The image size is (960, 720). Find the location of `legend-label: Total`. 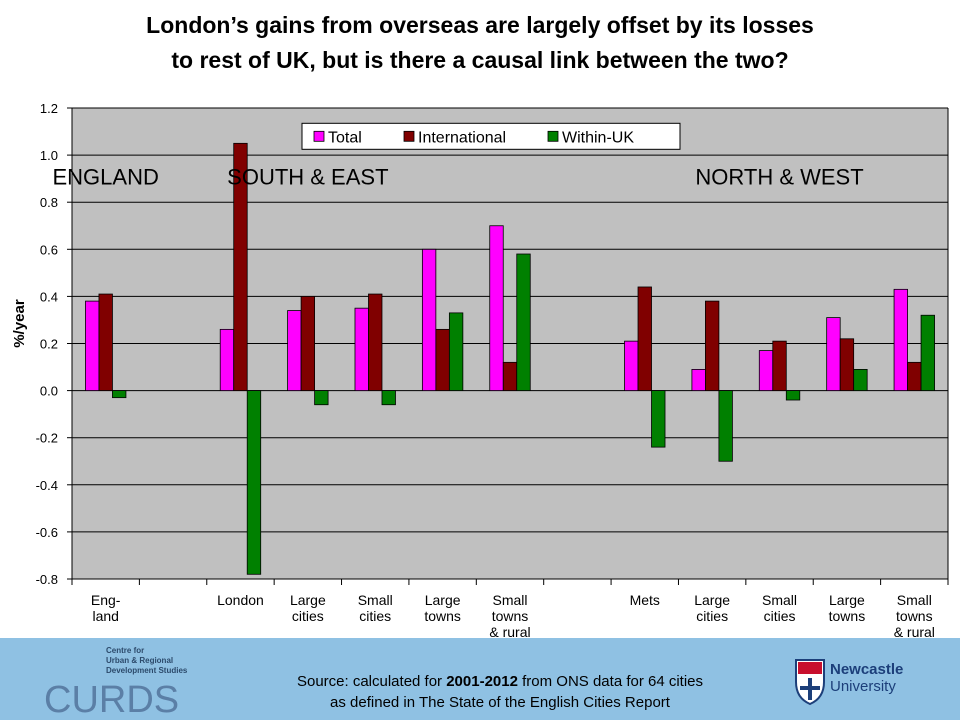

legend-label: Total is located at coordinates (345, 137).